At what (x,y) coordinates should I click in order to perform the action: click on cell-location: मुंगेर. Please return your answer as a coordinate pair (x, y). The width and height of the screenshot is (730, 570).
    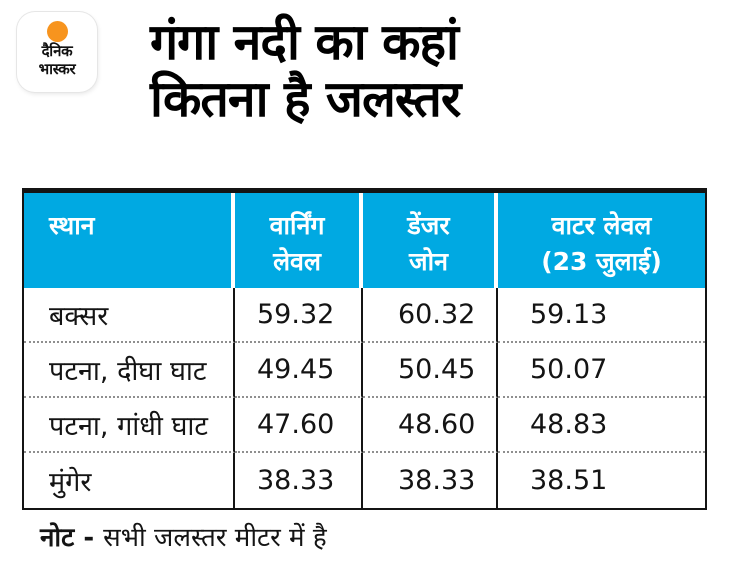
    Looking at the image, I should click on (129, 480).